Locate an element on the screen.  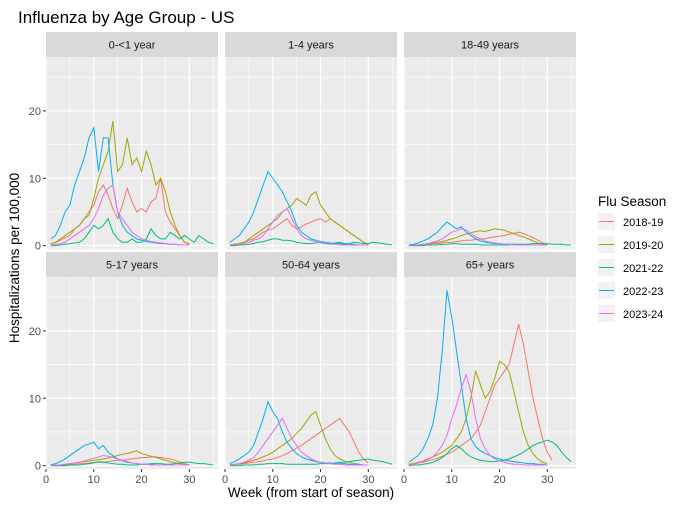
strip-label: 1-4 years is located at coordinates (311, 46).